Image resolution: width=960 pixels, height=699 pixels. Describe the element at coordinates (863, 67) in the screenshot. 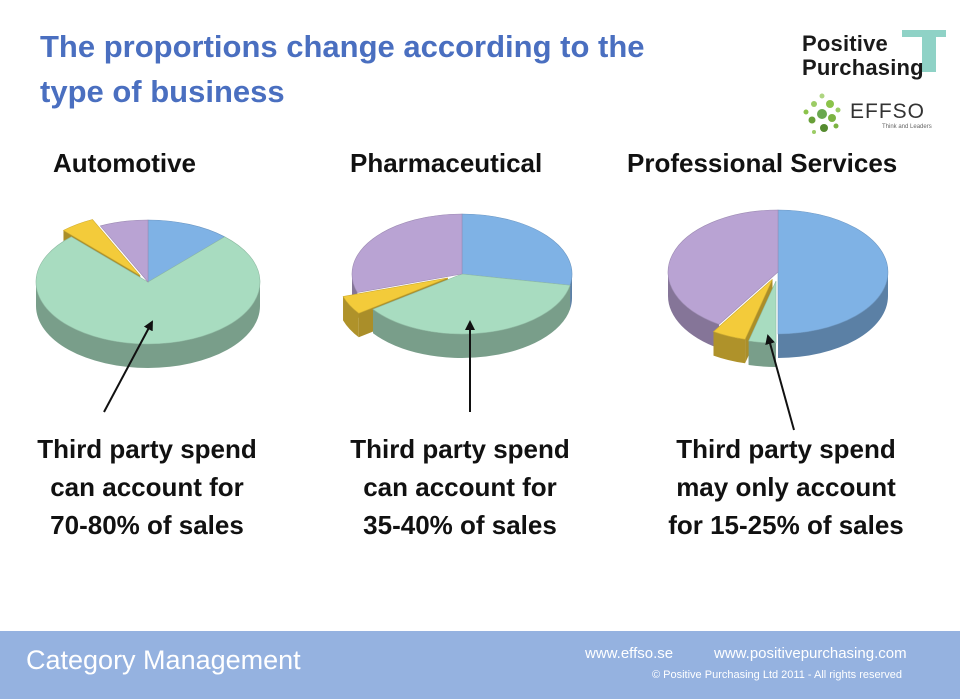

I see `logo-word-purchasing: Purchasing` at that location.